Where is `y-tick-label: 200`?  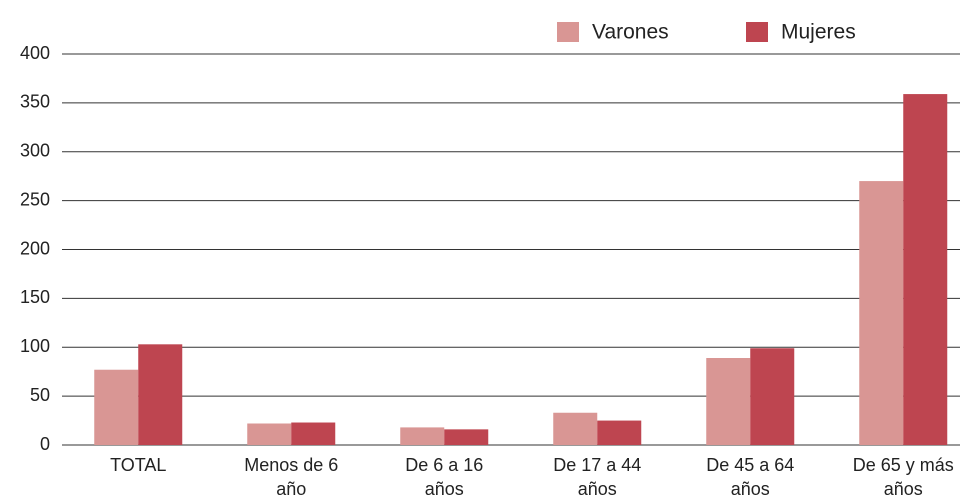
y-tick-label: 200 is located at coordinates (35, 248).